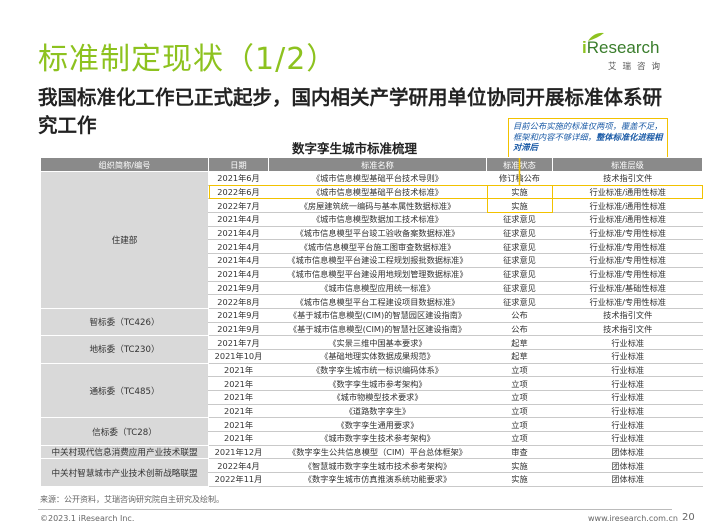 The height and width of the screenshot is (532, 710). I want to click on source-note: 来源：公开资料，艾瑞咨询研究院自主研究及绘制。, so click(132, 499).